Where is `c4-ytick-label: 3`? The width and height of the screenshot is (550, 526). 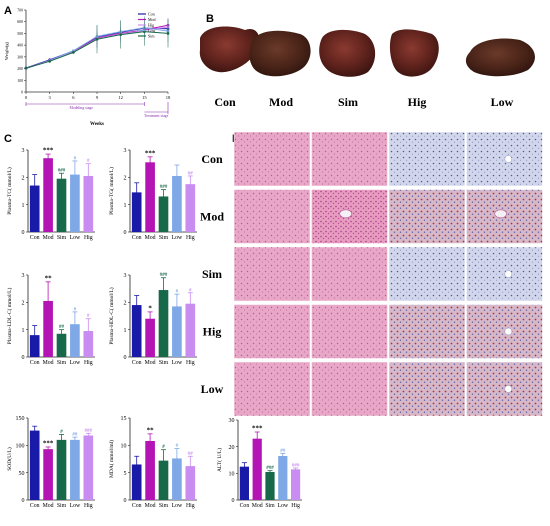
c4-ytick-label: 3 is located at coordinates (125, 276).